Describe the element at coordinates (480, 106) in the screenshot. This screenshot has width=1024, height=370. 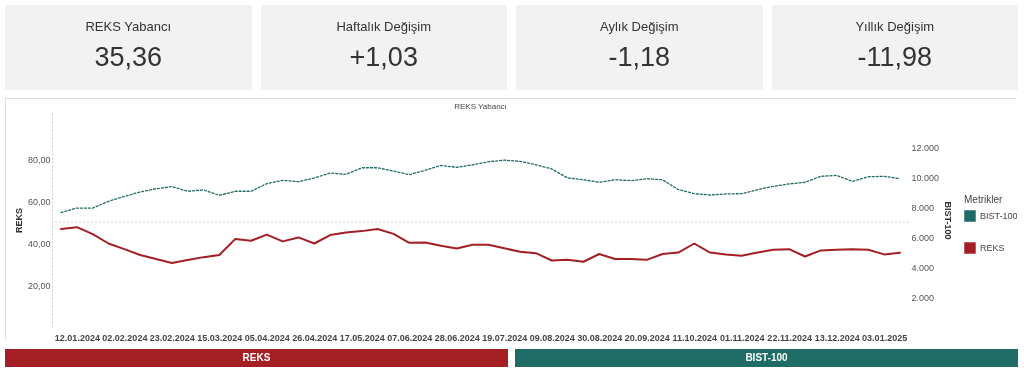
I see `chart-title: REKS Yabancı` at that location.